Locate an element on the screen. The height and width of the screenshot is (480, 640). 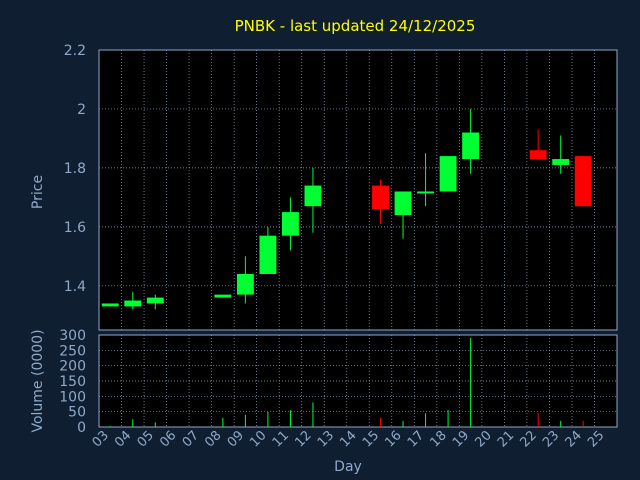
price-tick-label: 2 is located at coordinates (81, 110).